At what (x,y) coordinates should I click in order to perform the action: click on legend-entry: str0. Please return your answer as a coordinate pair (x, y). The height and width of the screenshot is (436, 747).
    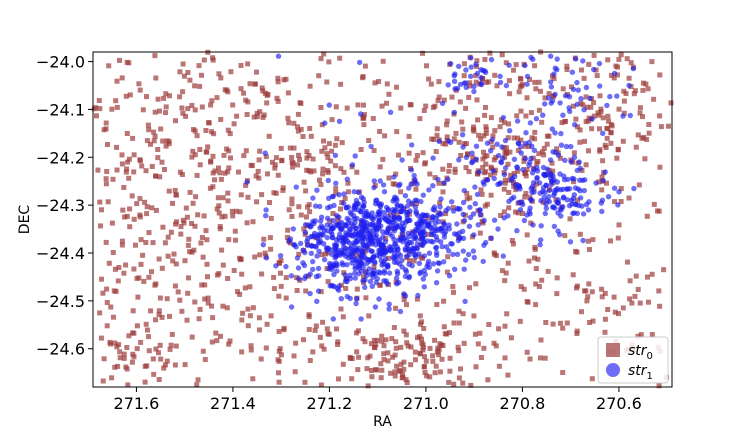
    Looking at the image, I should click on (640, 352).